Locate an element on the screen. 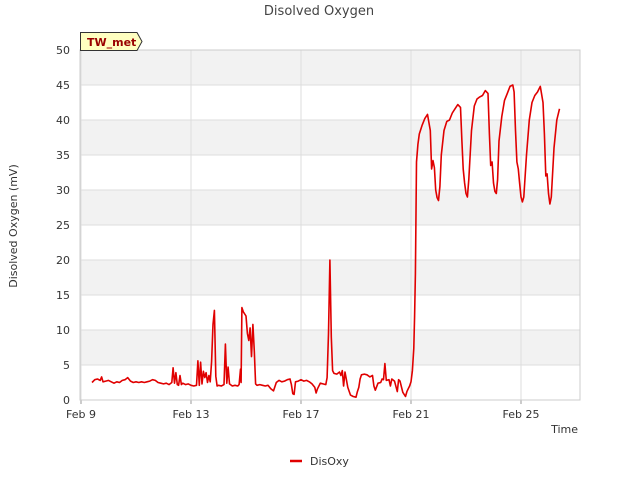  site-badge-shape is located at coordinates (111, 41).